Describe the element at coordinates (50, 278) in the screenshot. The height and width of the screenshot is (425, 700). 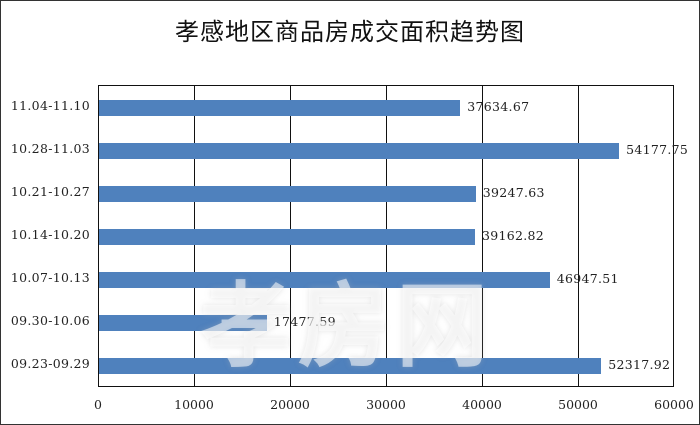
I see `category-label: 10.07-10.13` at that location.